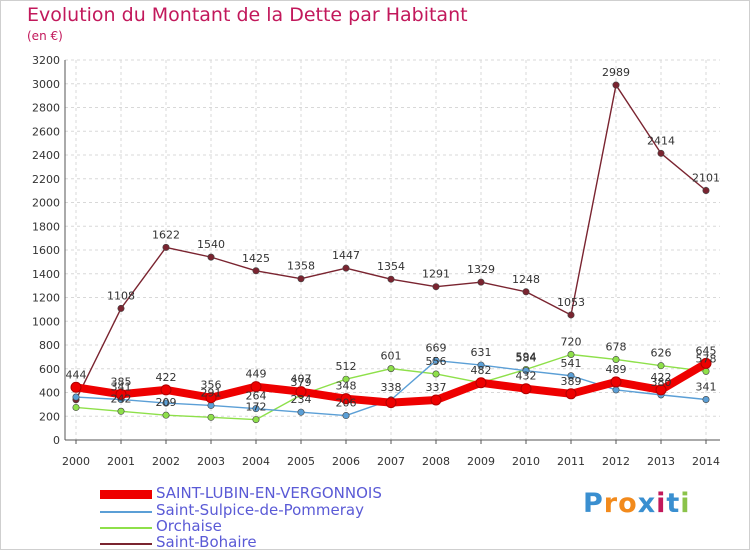  What do you see at coordinates (49, 345) in the screenshot?
I see `y-tick-label: 800` at bounding box center [49, 345].